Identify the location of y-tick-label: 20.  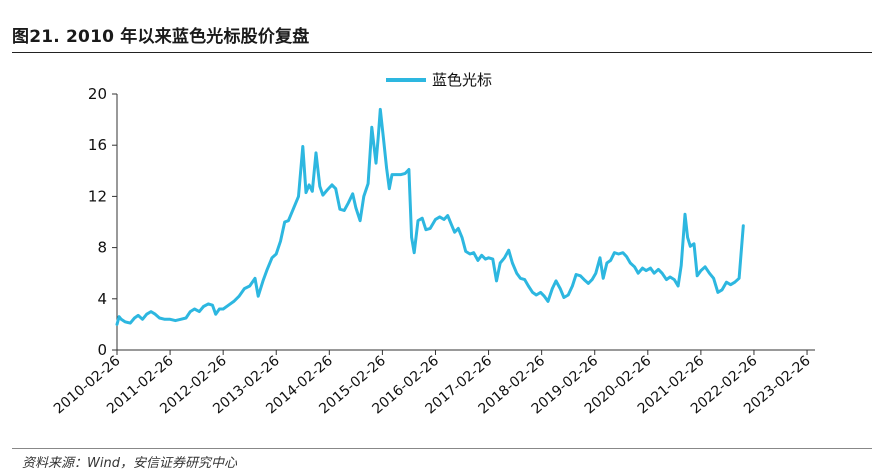
(97, 94).